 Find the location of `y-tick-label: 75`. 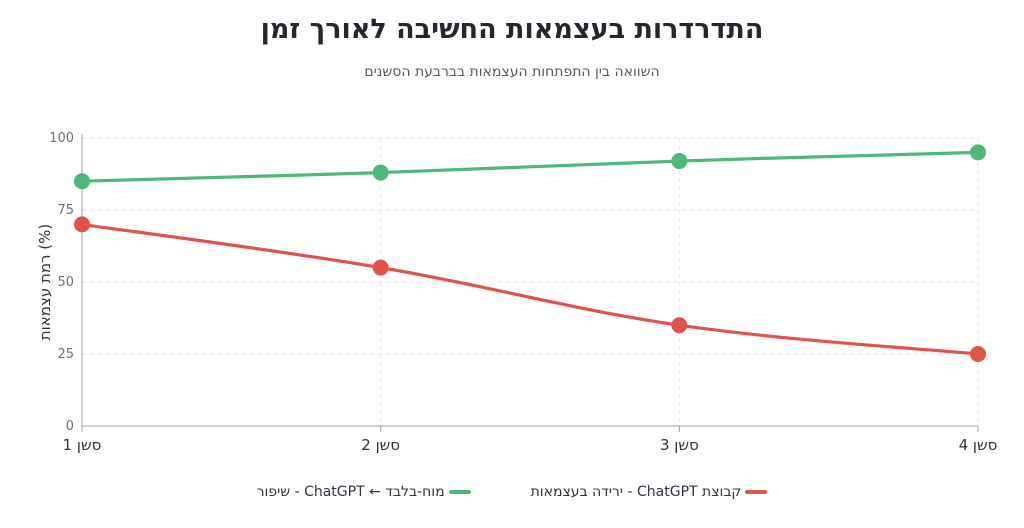

y-tick-label: 75 is located at coordinates (65, 210).